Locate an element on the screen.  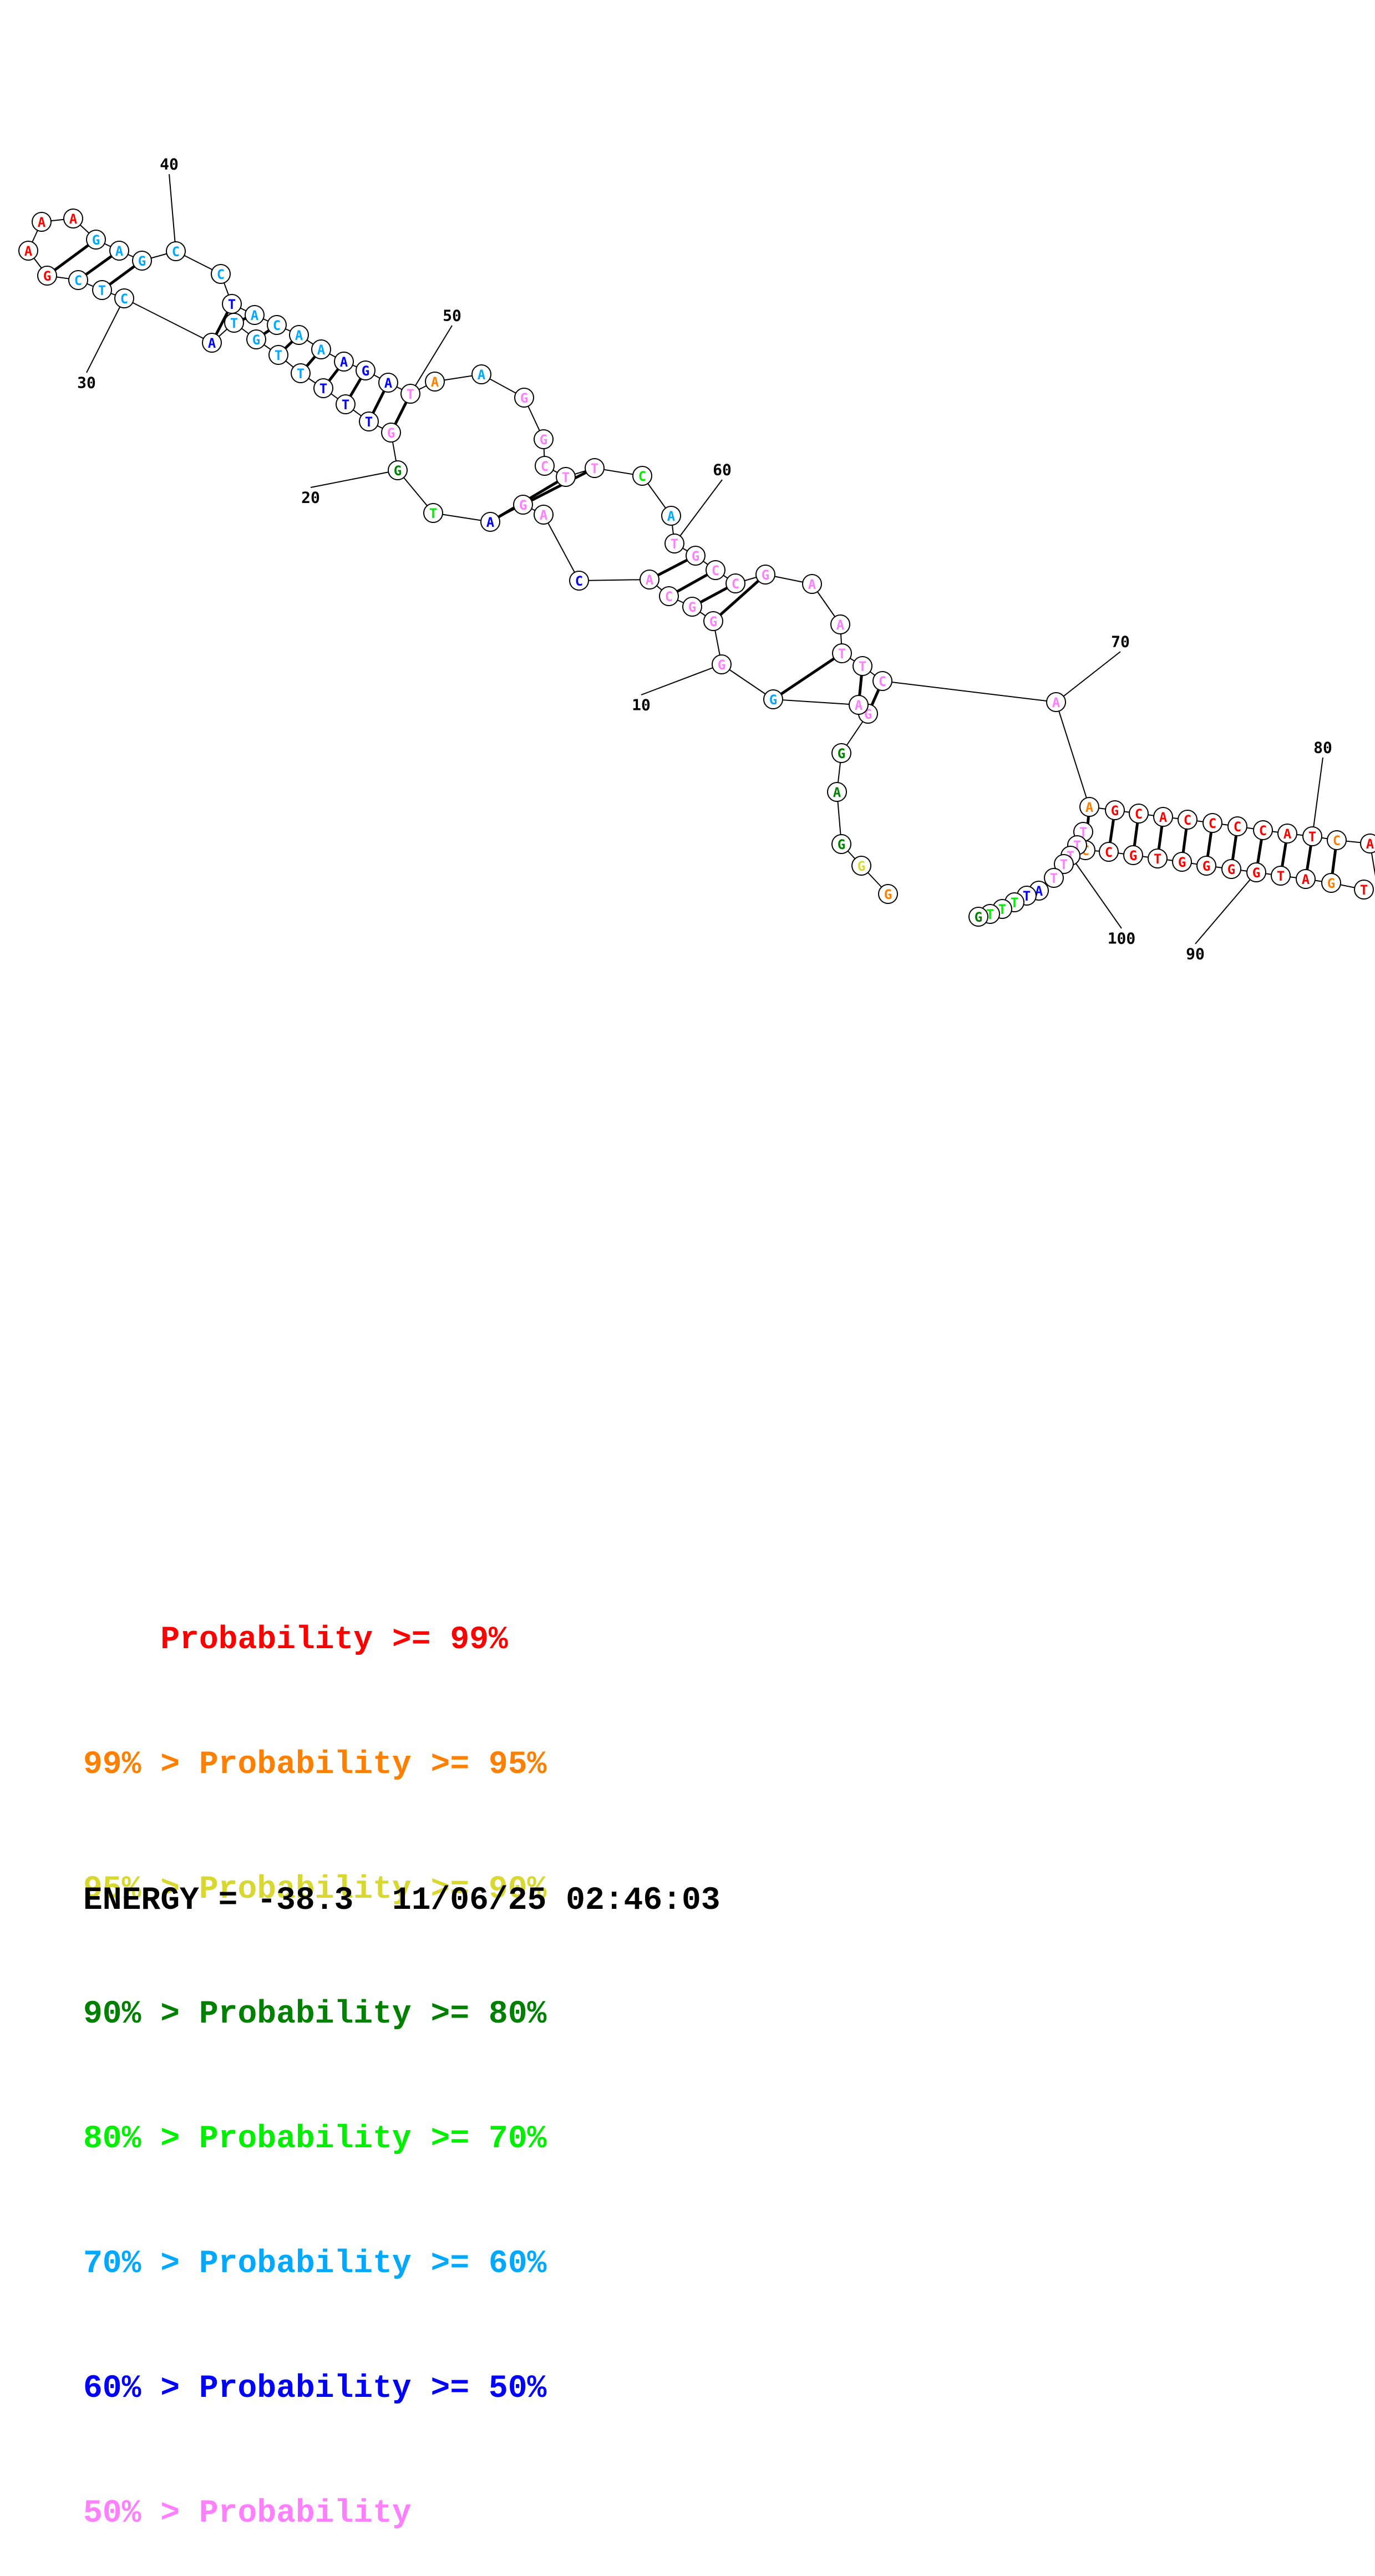
legend-prefix: 50% > is located at coordinates (141, 2514).